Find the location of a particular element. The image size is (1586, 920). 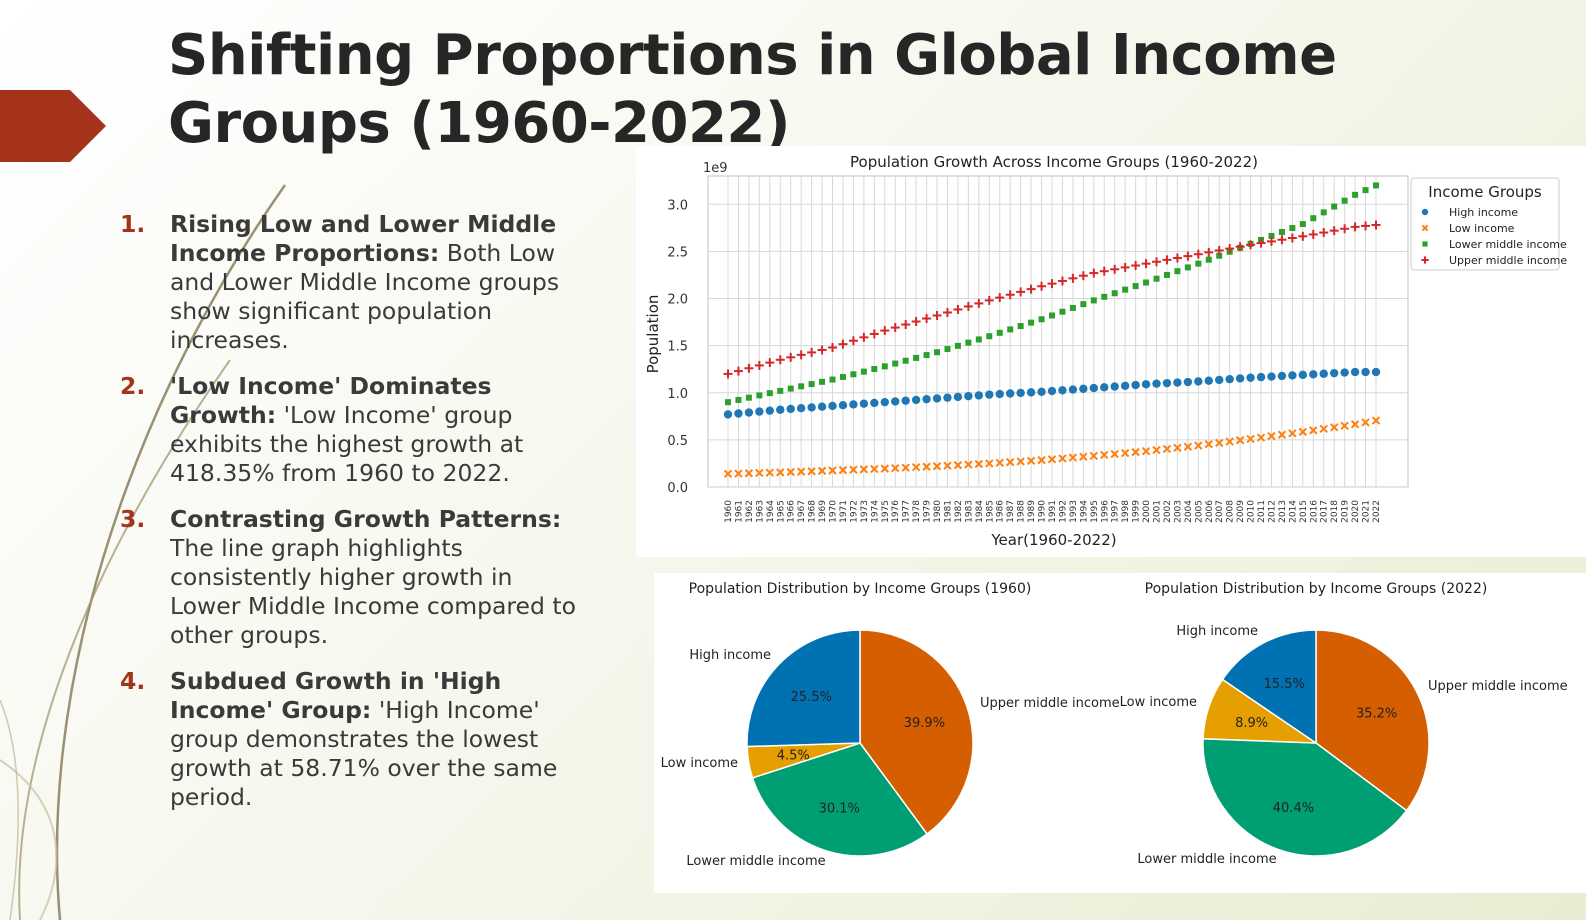

legend-entry: Low income is located at coordinates (1482, 228).